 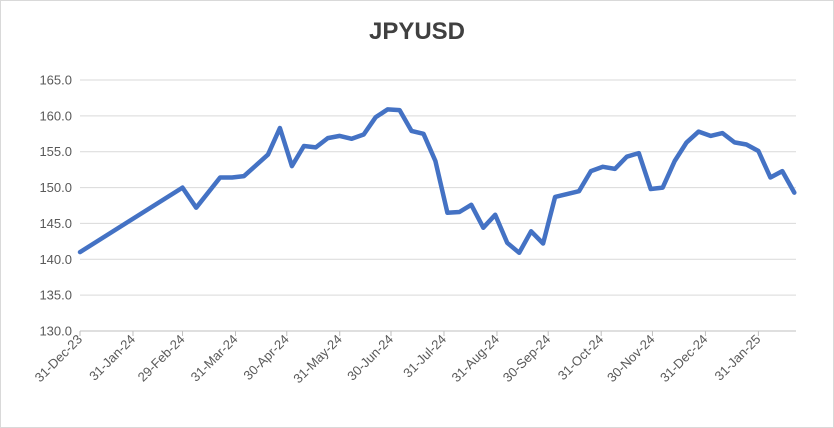 What do you see at coordinates (370, 358) in the screenshot?
I see `x-tick-label: 30-Jun-24` at bounding box center [370, 358].